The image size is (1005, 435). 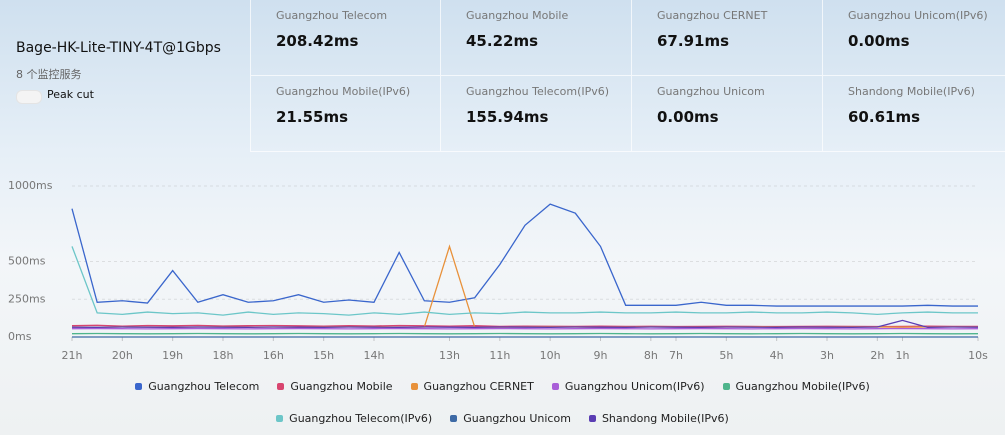 I want to click on peak-cut-toggle, so click(x=29, y=97).